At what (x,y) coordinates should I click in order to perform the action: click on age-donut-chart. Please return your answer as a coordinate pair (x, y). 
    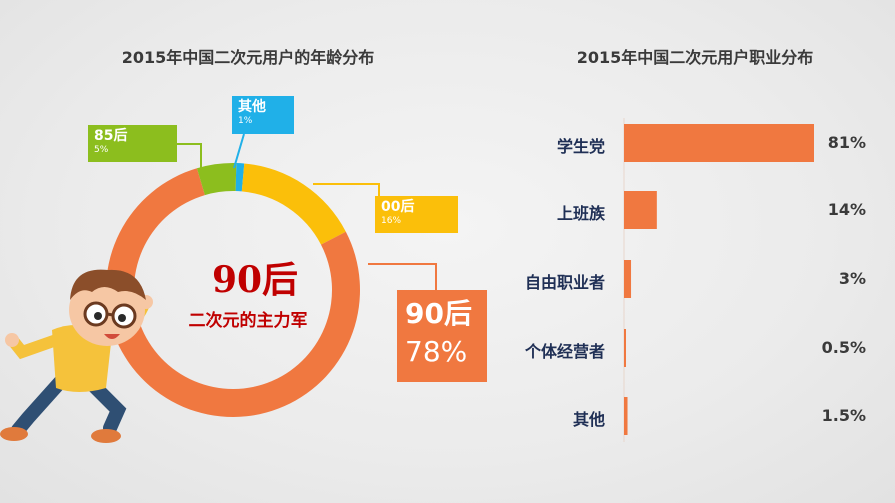
    Looking at the image, I should click on (233, 290).